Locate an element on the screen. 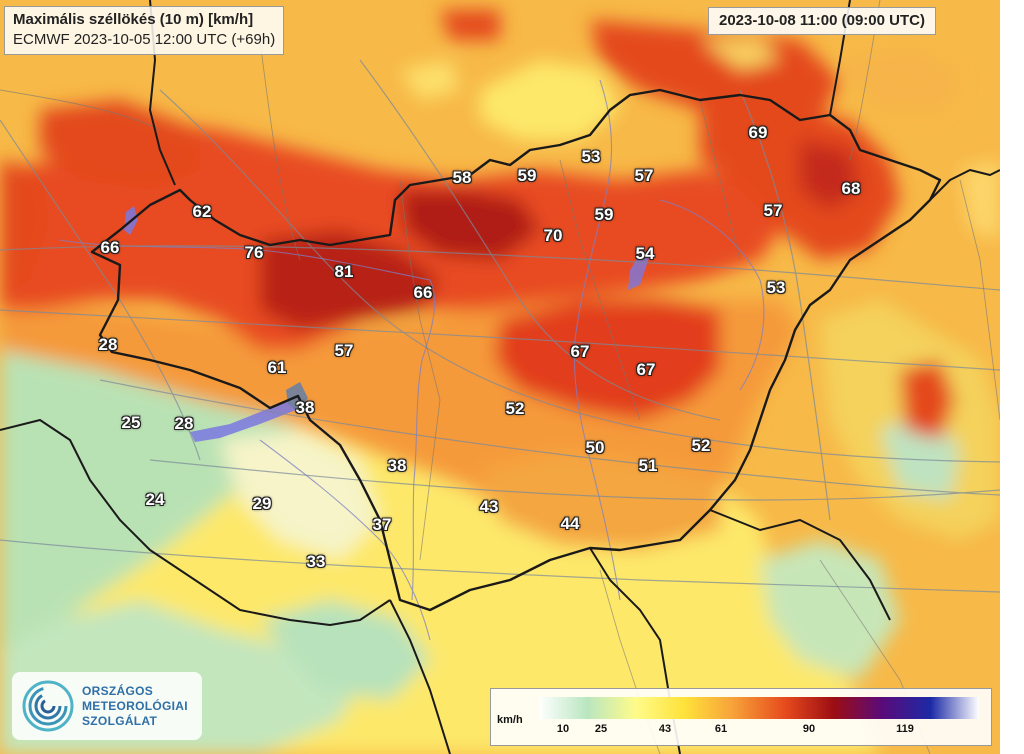 The height and width of the screenshot is (754, 1024). gust-value-label: 29 is located at coordinates (262, 503).